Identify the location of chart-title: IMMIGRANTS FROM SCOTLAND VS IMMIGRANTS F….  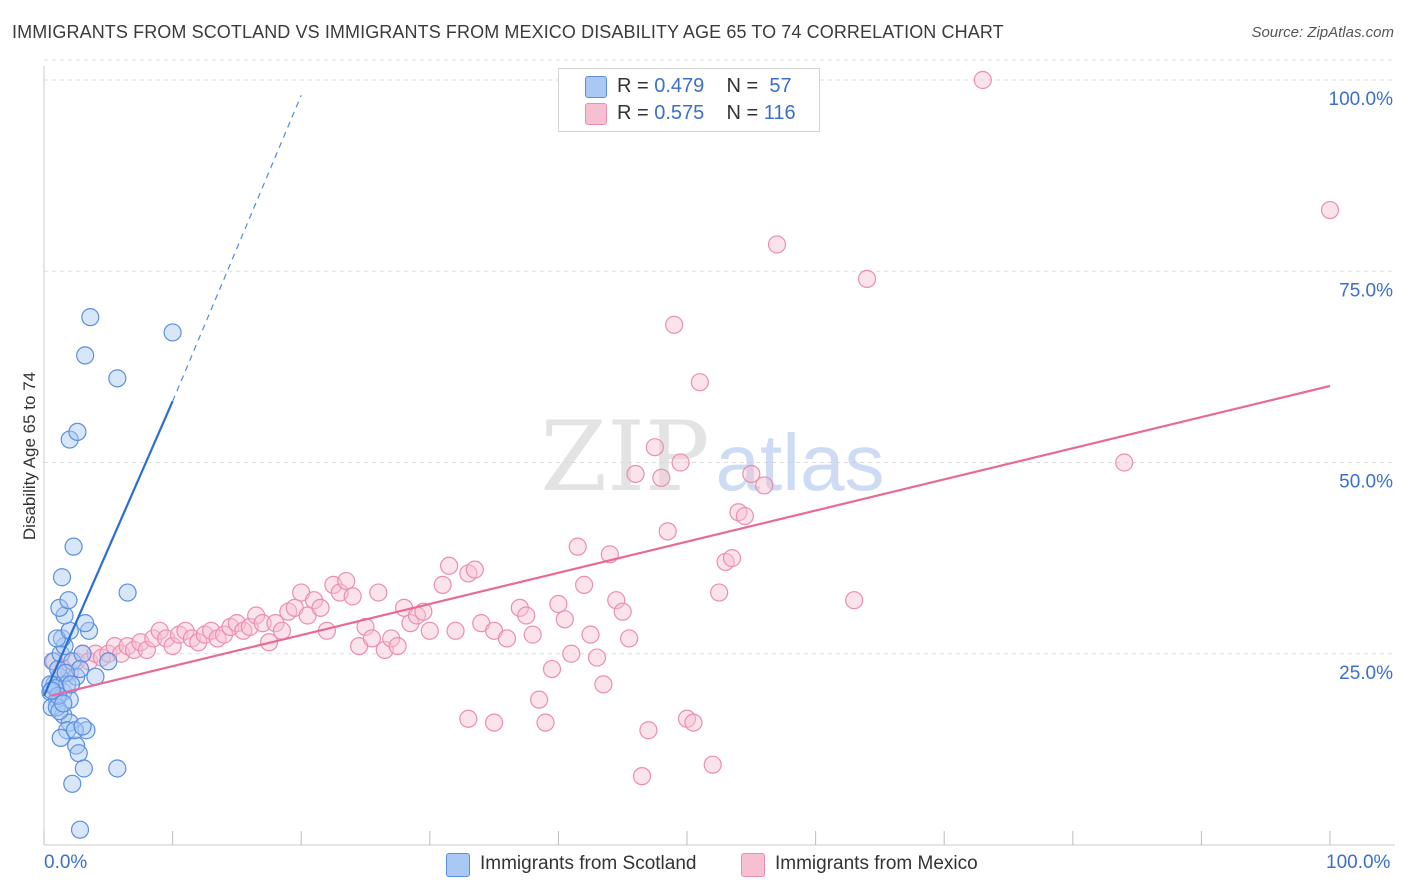
(508, 32).